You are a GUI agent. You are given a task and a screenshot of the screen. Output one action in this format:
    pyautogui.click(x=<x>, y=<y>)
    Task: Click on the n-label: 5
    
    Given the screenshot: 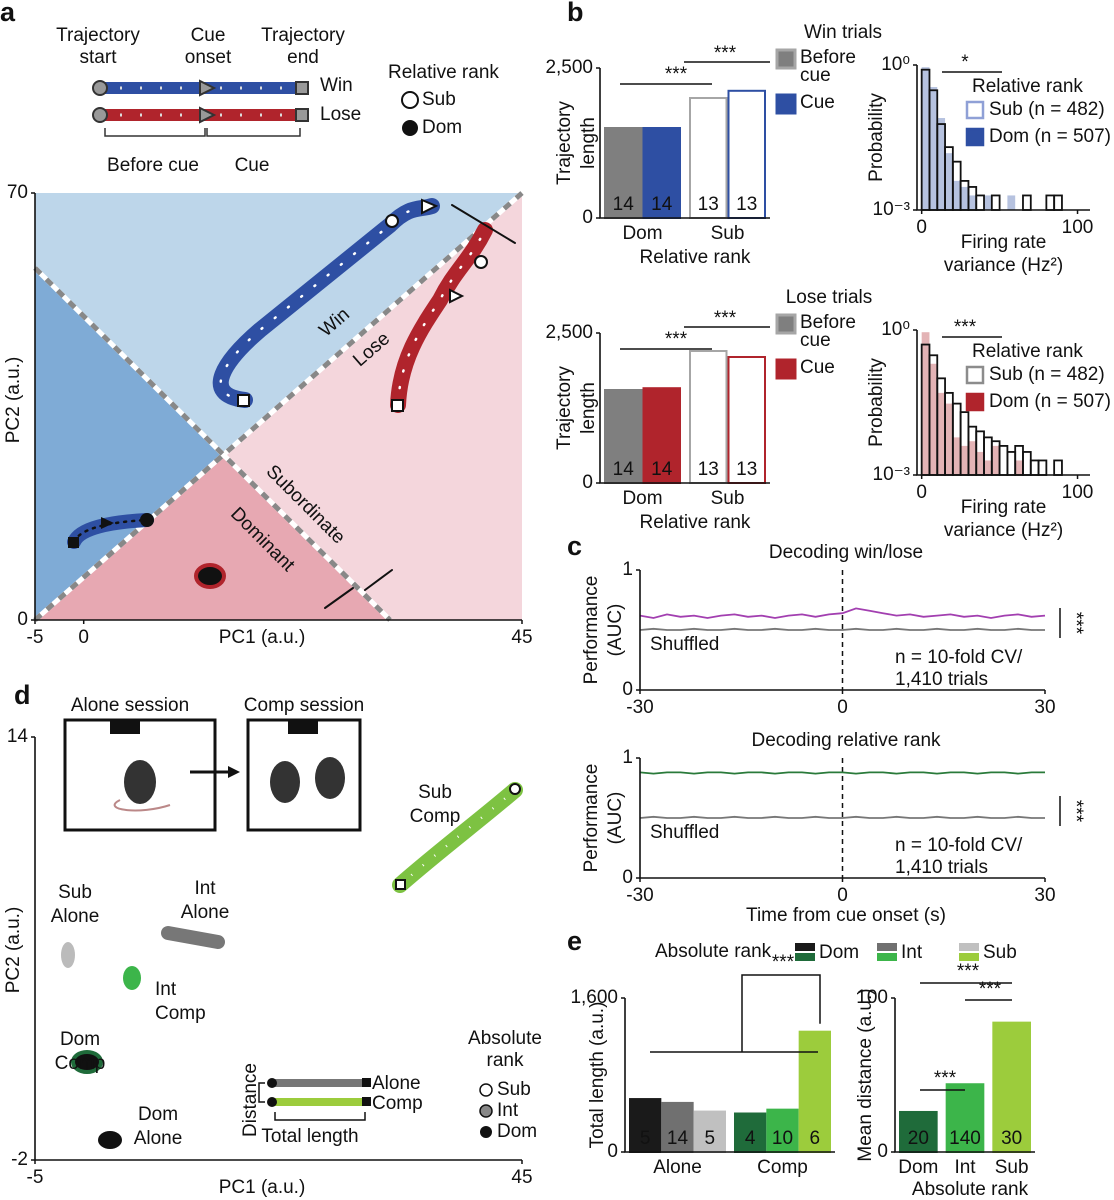 What is the action you would take?
    pyautogui.click(x=710, y=1138)
    